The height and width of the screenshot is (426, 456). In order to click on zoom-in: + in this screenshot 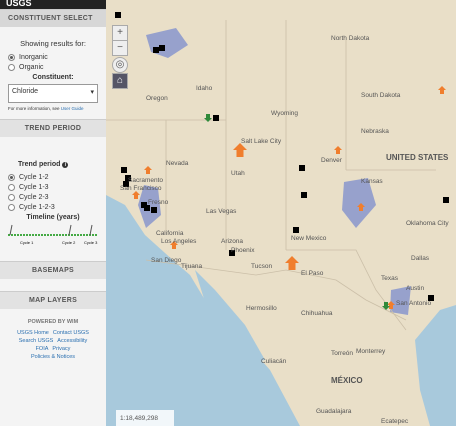, I will do `click(120, 33)`.